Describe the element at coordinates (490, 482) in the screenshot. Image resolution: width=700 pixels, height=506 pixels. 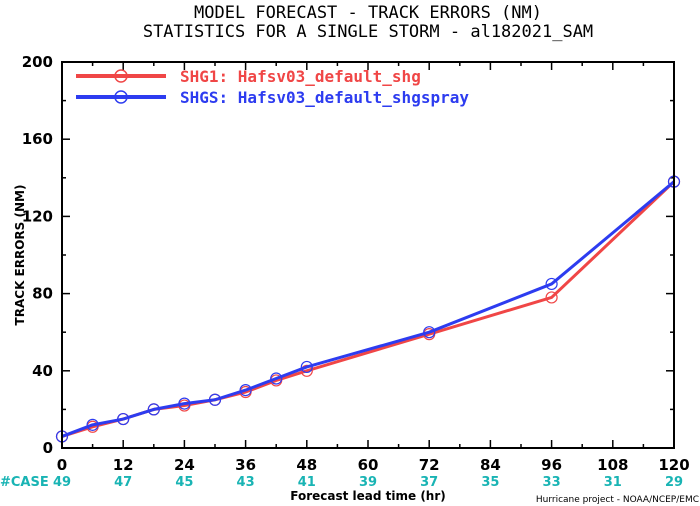
I see `case-count: 35` at that location.